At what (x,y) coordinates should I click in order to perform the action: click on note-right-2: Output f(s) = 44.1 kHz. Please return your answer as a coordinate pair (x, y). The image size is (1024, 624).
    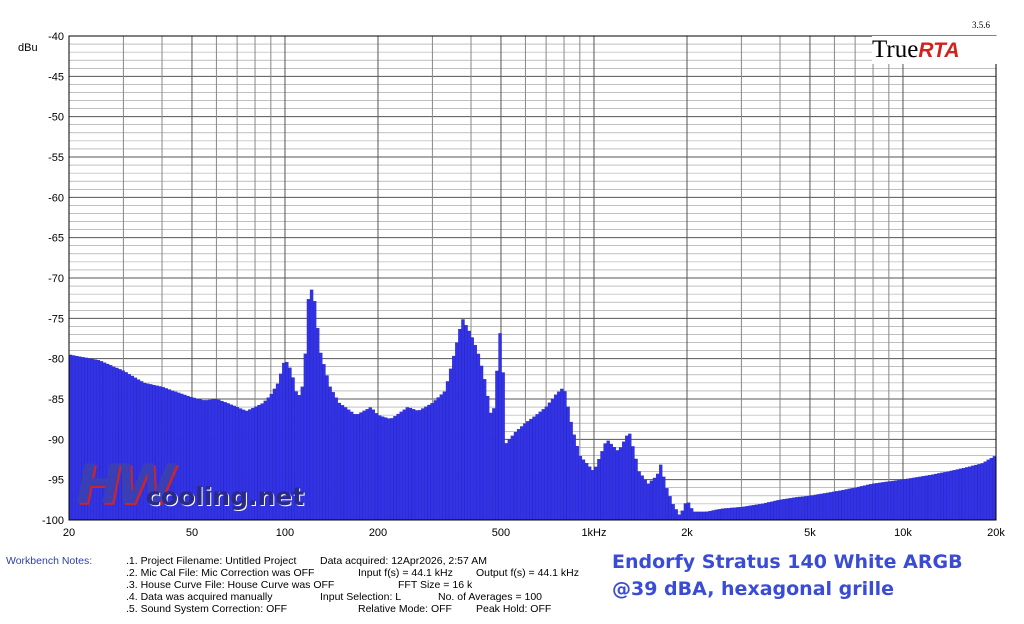
    Looking at the image, I should click on (528, 573).